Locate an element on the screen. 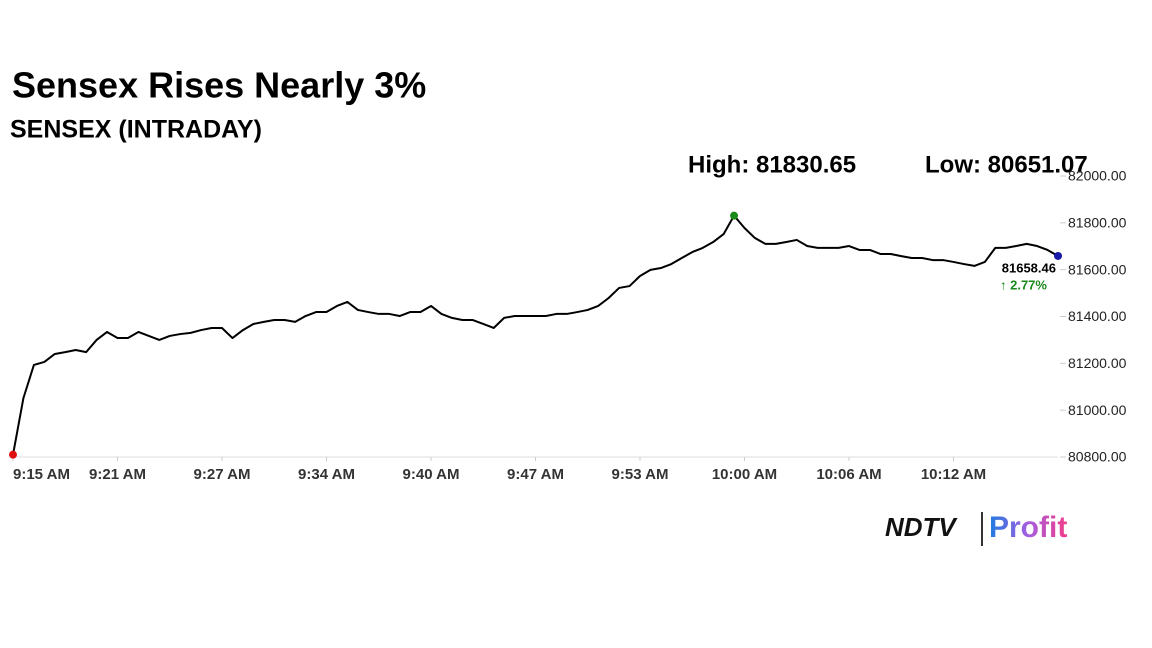  logo-brand: NDTV is located at coordinates (921, 527).